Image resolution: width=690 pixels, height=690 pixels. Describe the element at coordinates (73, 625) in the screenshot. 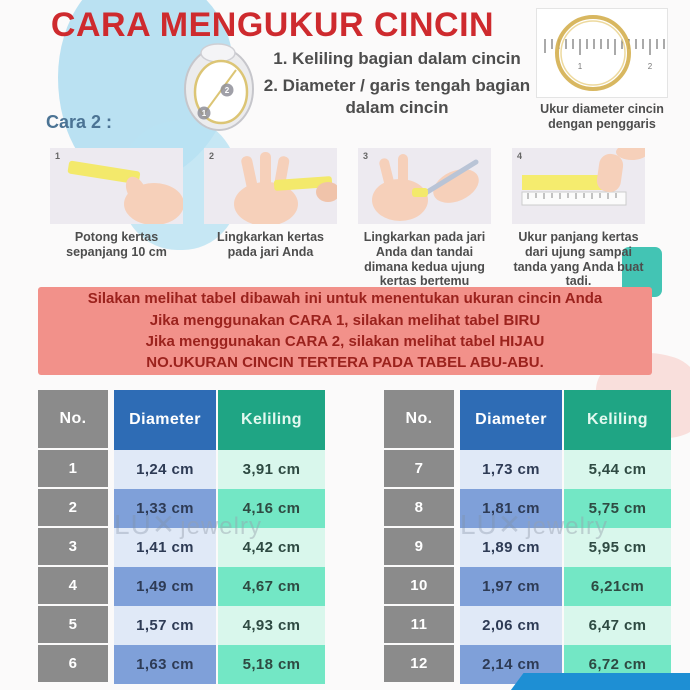

I see `size-number: 5` at that location.